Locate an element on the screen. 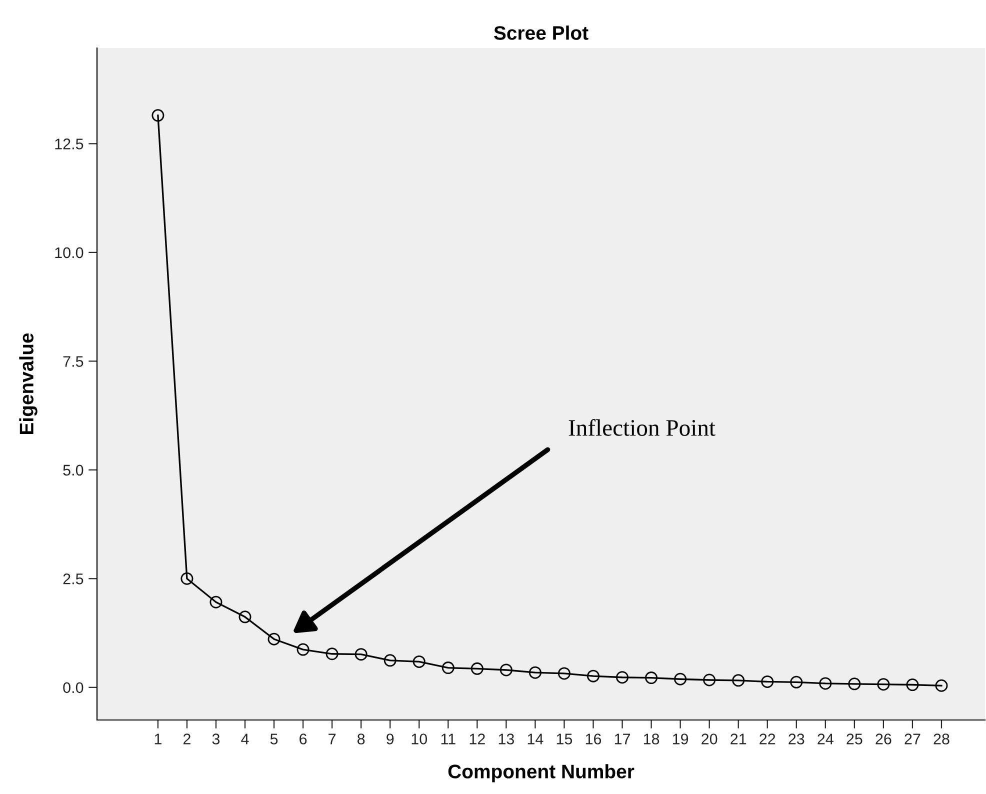 The width and height of the screenshot is (986, 794). x-tick-label: 28 is located at coordinates (942, 739).